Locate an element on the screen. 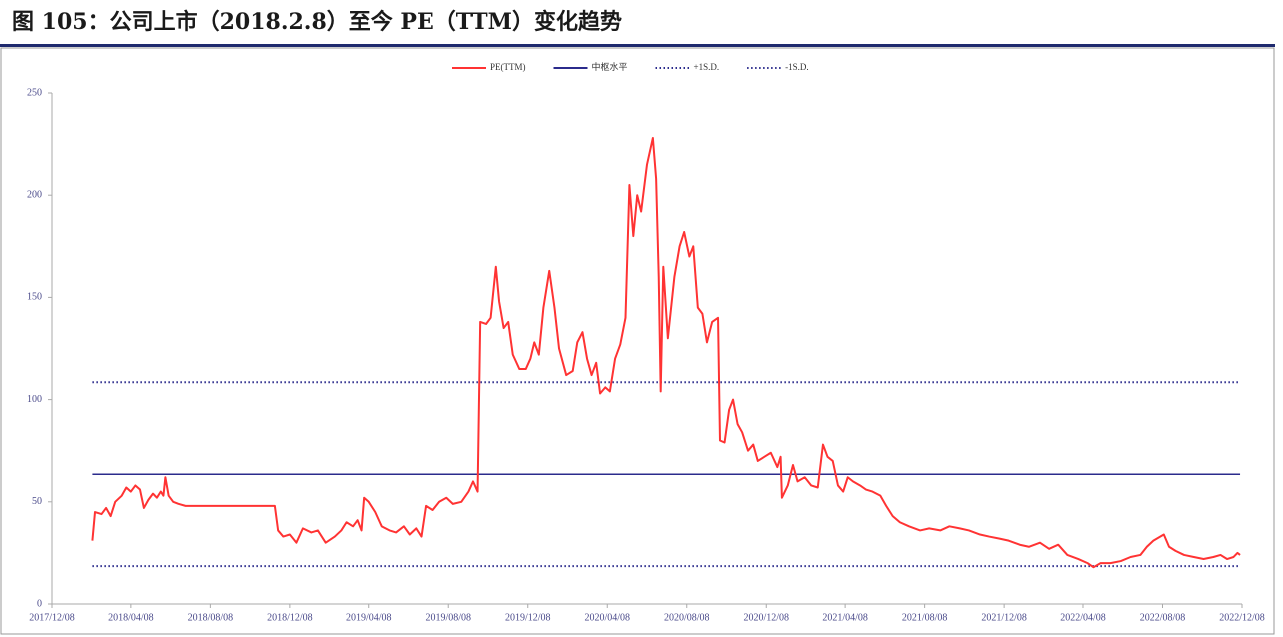 This screenshot has height=637, width=1283. x-tick-label: 2020/04/08 is located at coordinates (607, 617).